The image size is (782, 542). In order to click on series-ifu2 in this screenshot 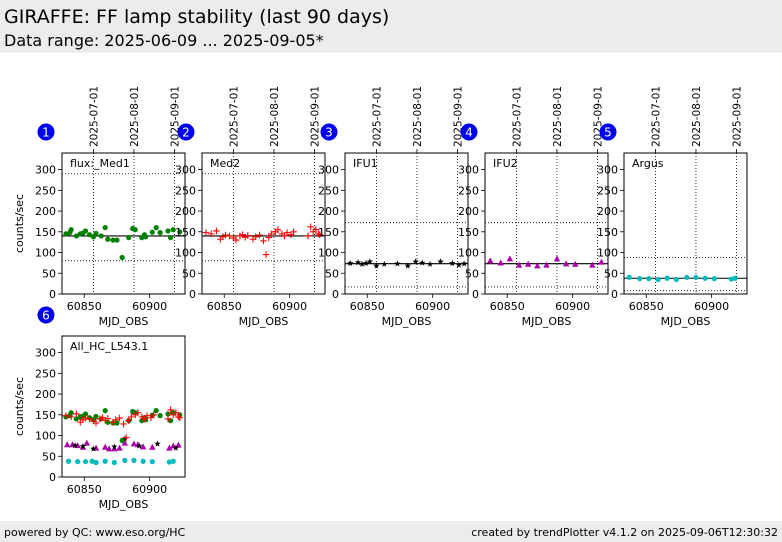, I will do `click(546, 262)`.